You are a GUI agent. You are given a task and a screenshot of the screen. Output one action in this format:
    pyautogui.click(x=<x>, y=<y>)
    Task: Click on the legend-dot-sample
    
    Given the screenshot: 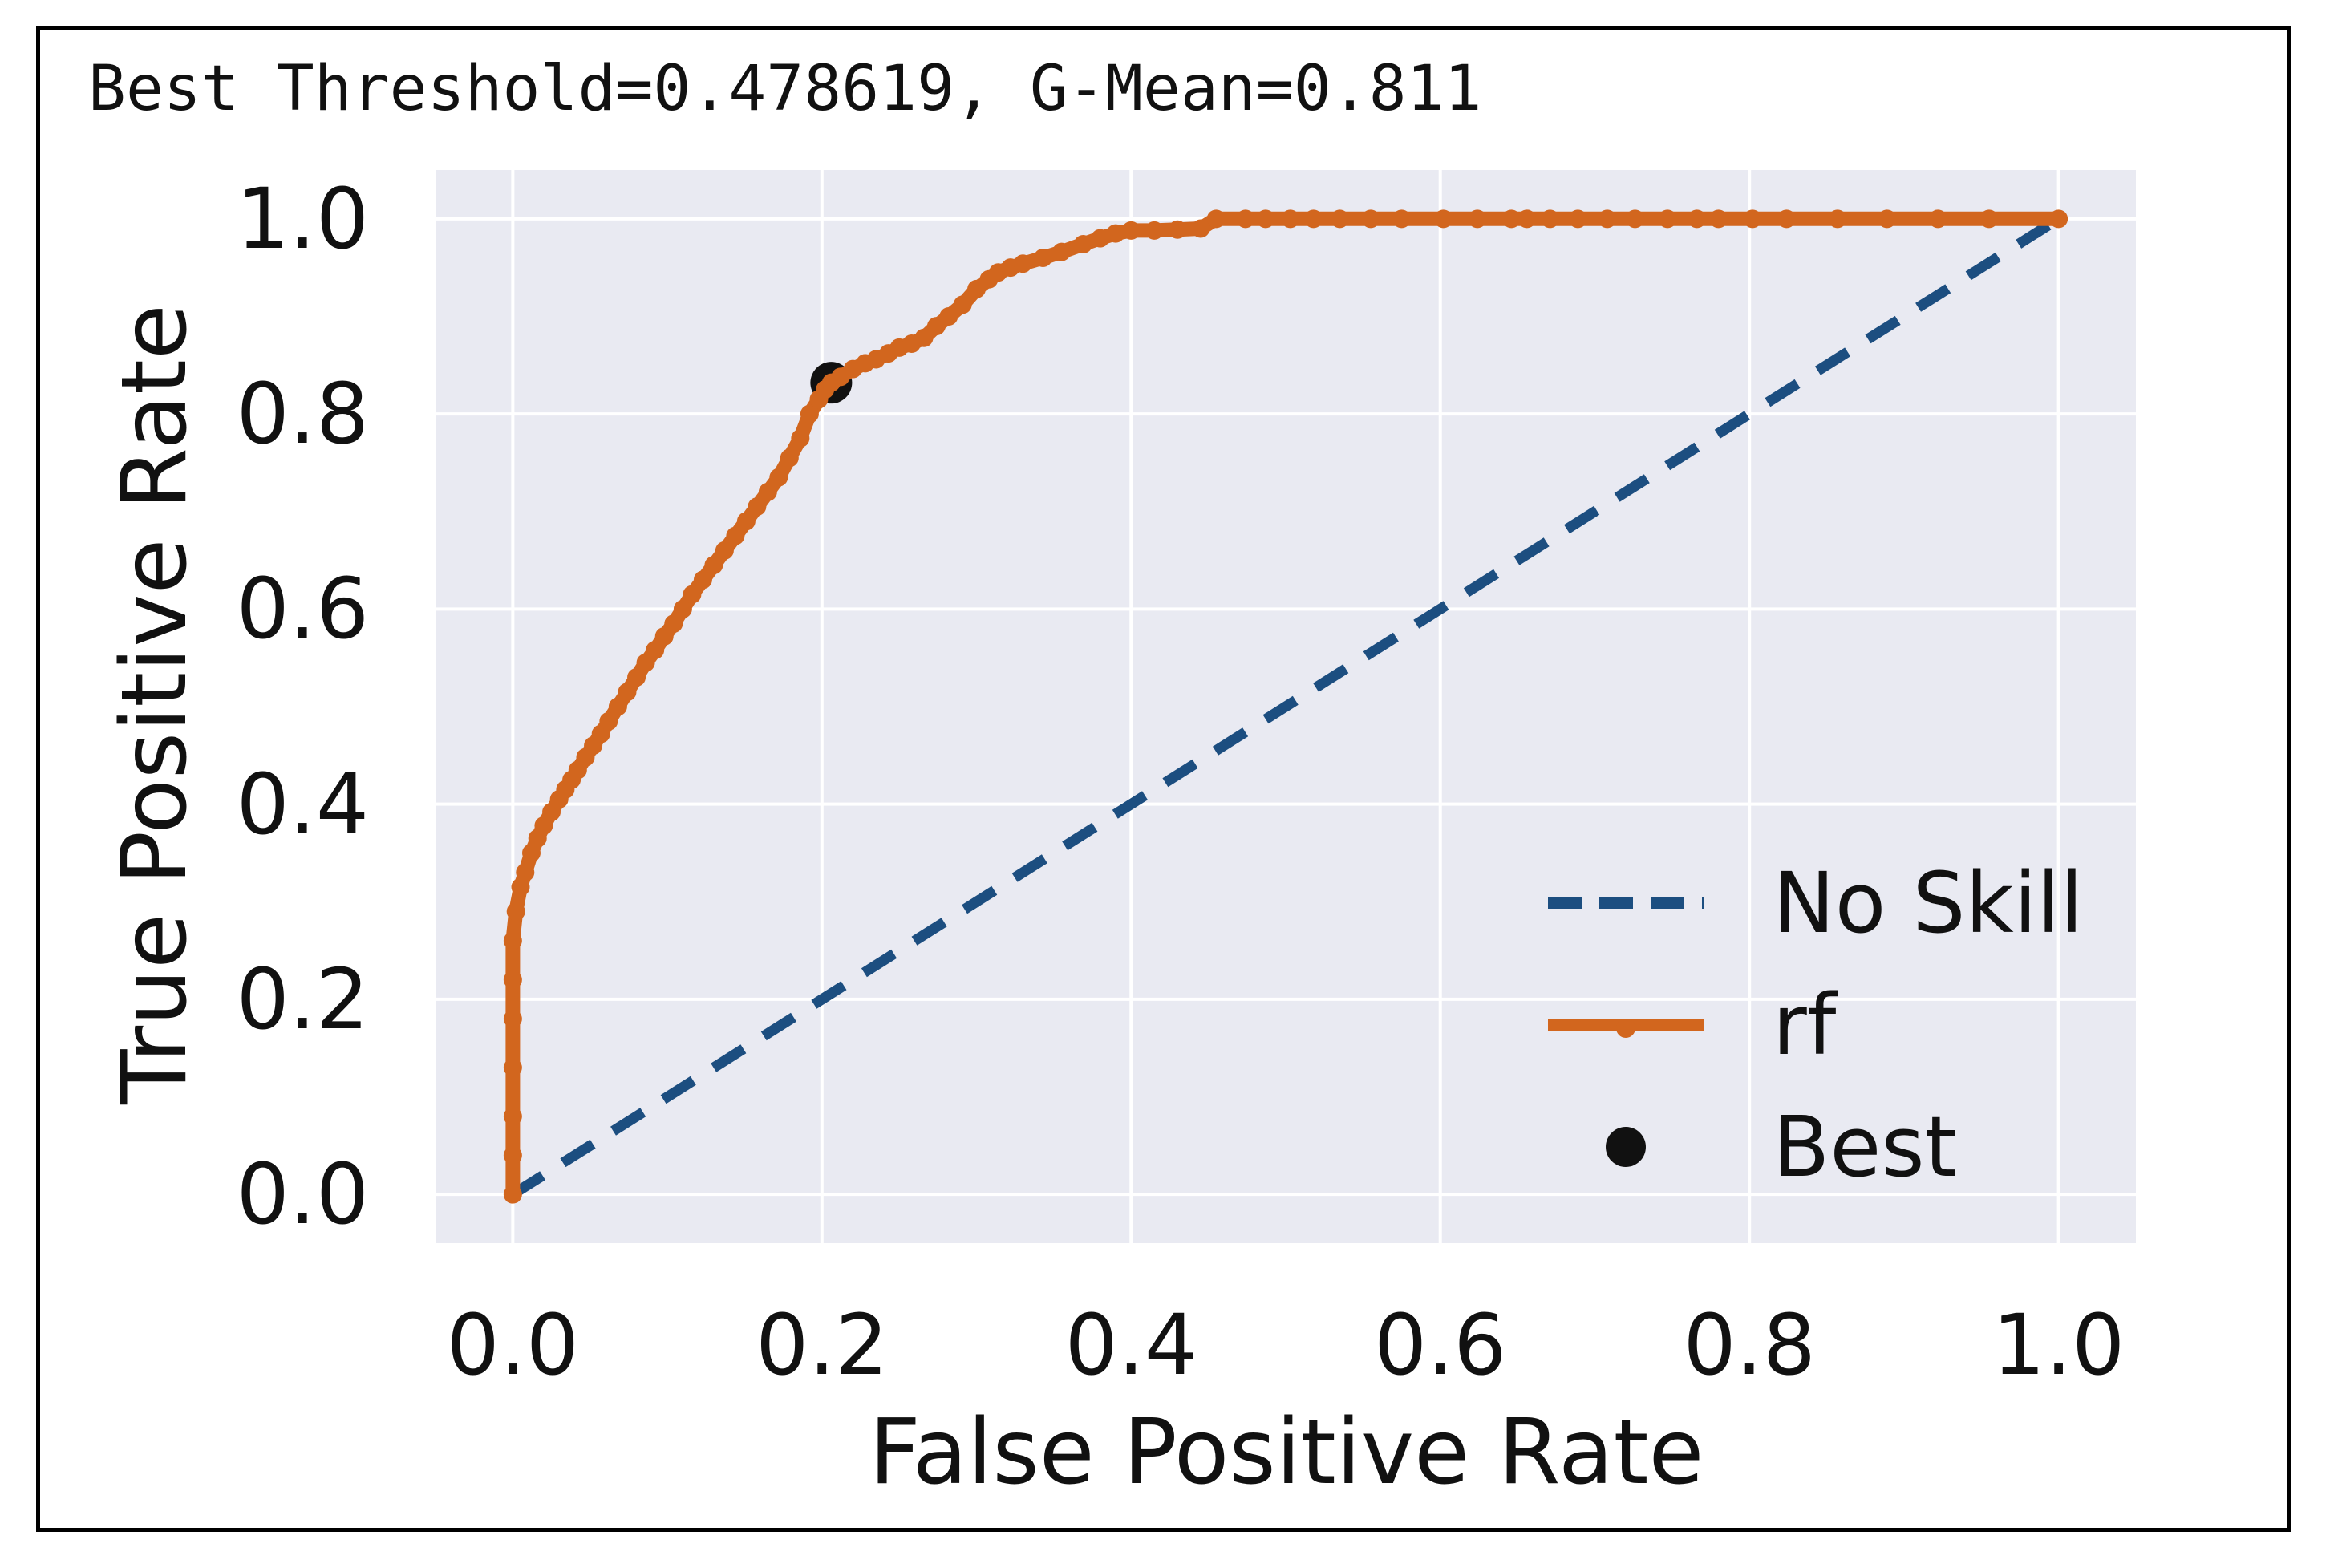 What is the action you would take?
    pyautogui.click(x=1626, y=1147)
    